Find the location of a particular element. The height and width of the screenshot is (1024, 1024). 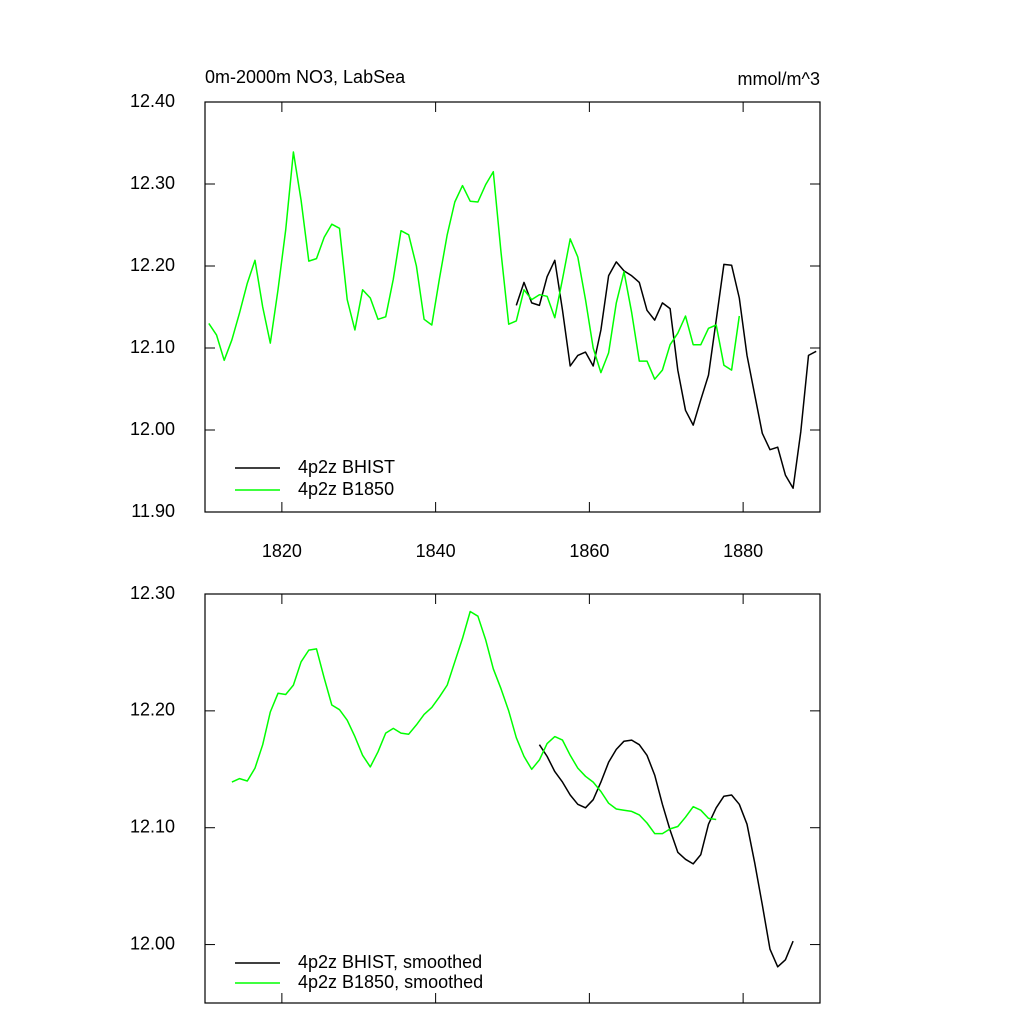

x-tick-label: 1820 is located at coordinates (282, 551).